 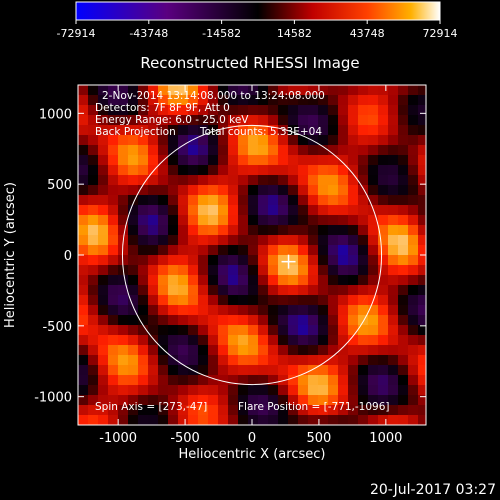 What do you see at coordinates (294, 33) in the screenshot?
I see `colorbar-tick-label: 14582` at bounding box center [294, 33].